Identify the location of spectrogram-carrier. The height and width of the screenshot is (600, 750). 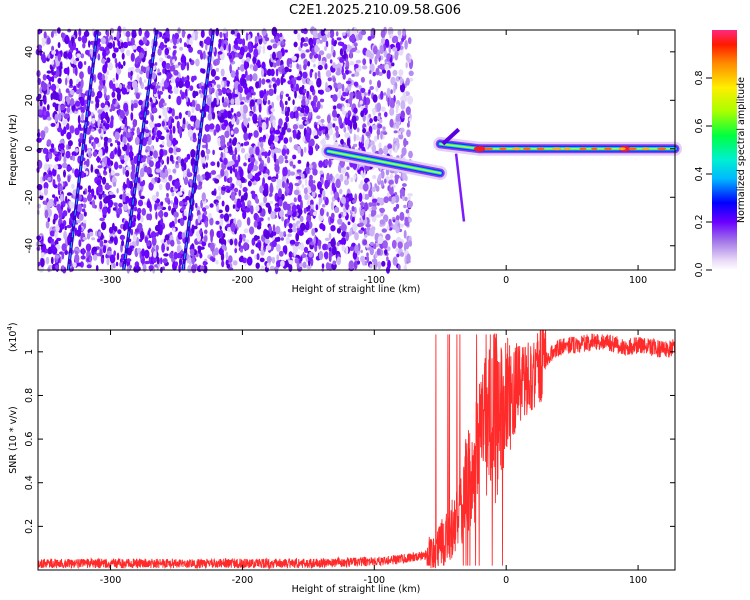
(501, 174).